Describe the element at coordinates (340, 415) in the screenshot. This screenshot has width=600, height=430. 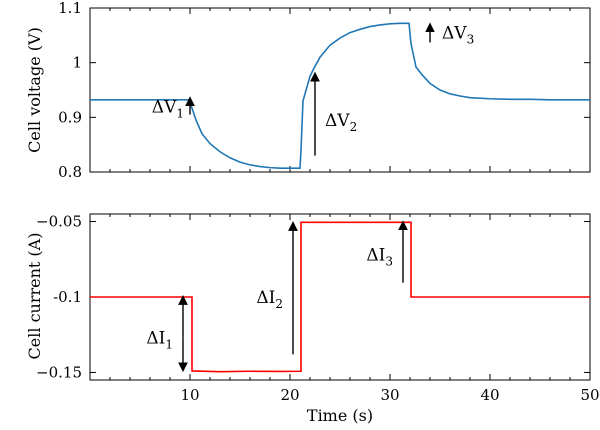
I see `time-x-axis-label: Time (s)` at that location.